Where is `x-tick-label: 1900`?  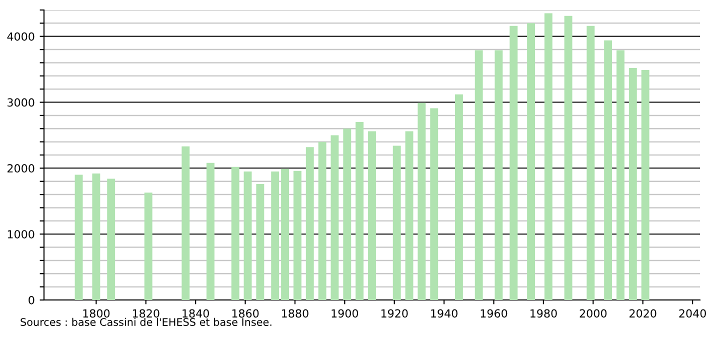 x-tick-label: 1900 is located at coordinates (345, 313).